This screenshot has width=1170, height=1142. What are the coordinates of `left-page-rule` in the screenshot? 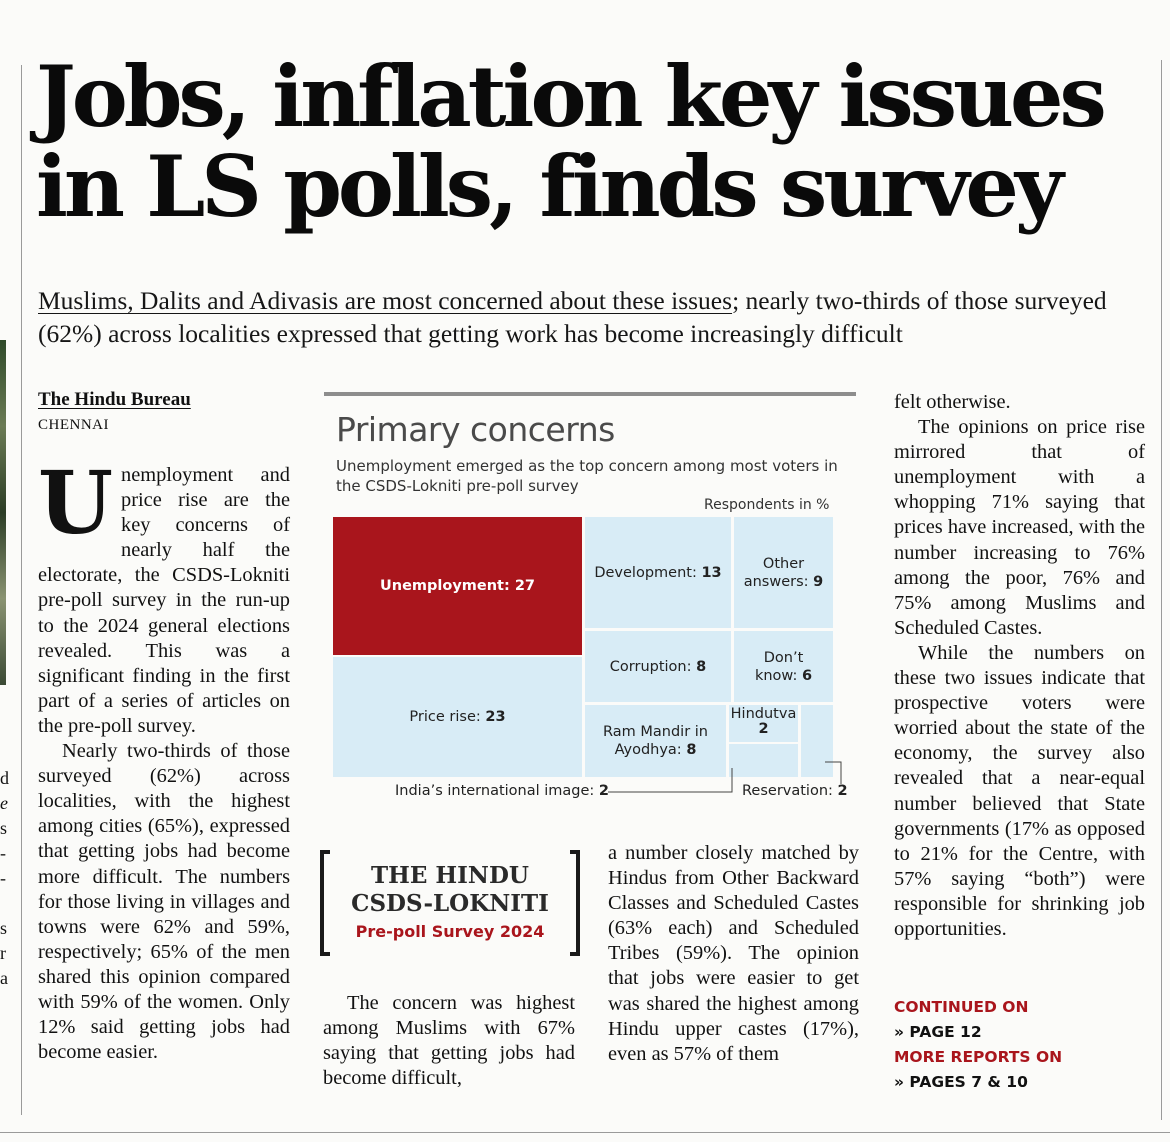 It's located at (21, 590).